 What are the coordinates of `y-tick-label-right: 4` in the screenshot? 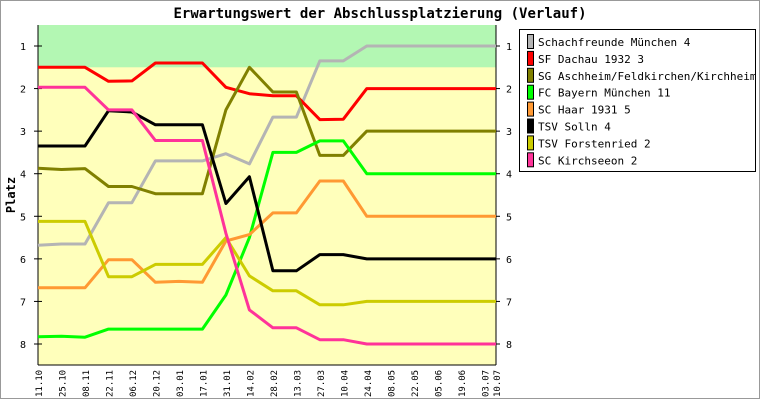 It's located at (509, 175).